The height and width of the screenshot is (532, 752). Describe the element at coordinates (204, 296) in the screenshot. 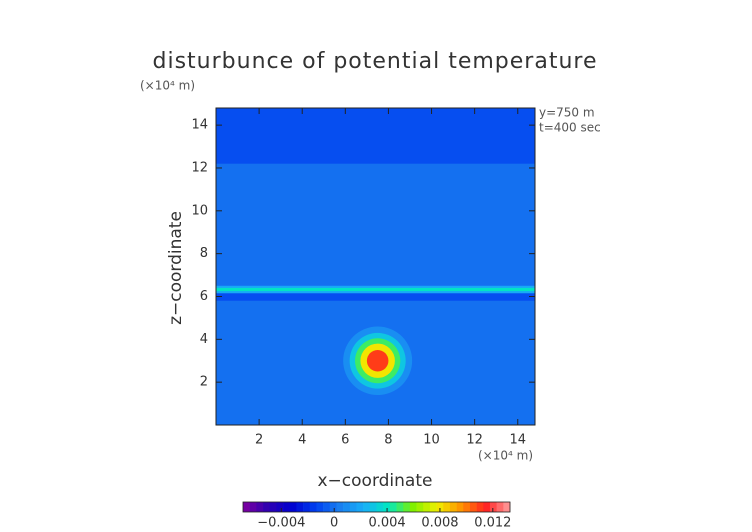

I see `y-tick-label: 6` at that location.